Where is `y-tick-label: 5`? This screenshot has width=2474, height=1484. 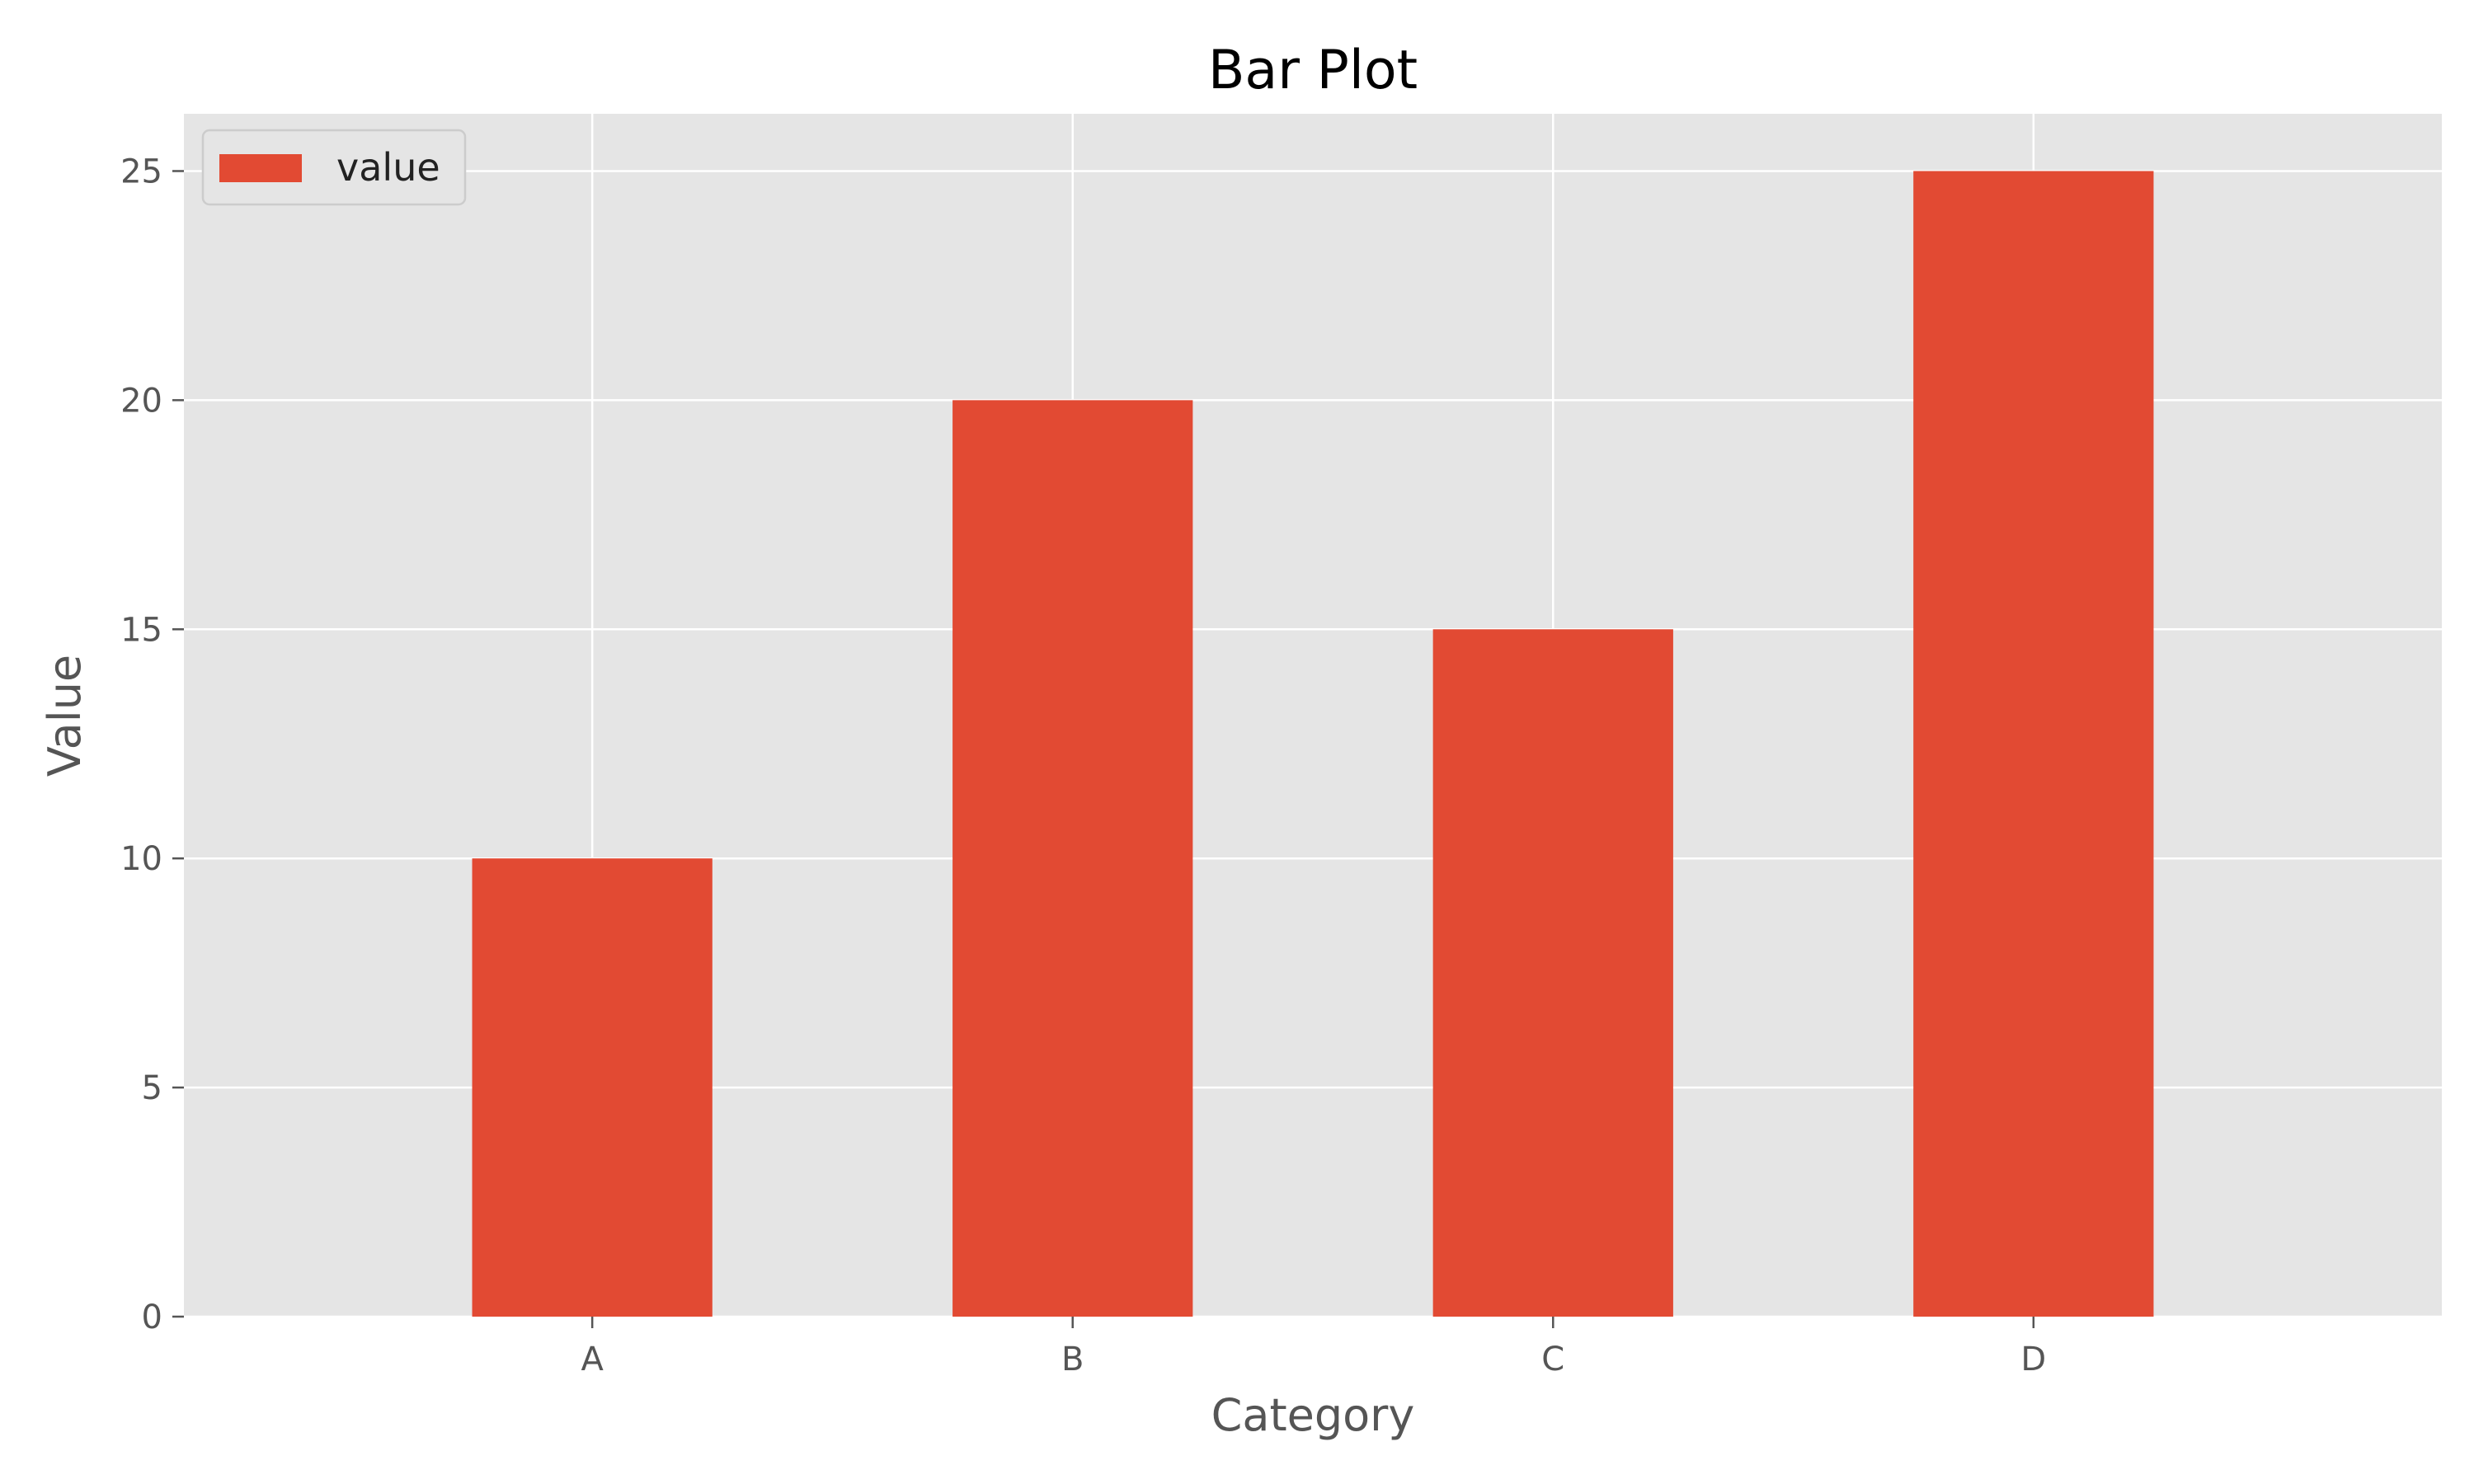 y-tick-label: 5 is located at coordinates (152, 1088).